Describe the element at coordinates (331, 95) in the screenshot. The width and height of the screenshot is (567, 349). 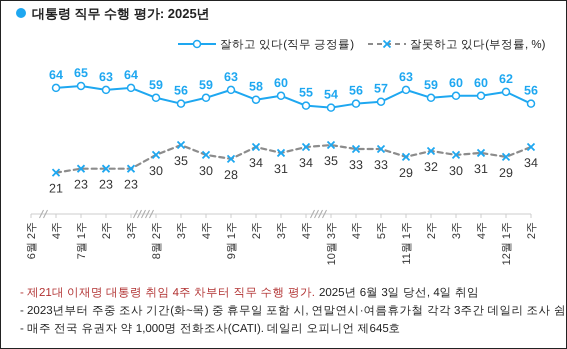
I see `data-label: 54` at that location.